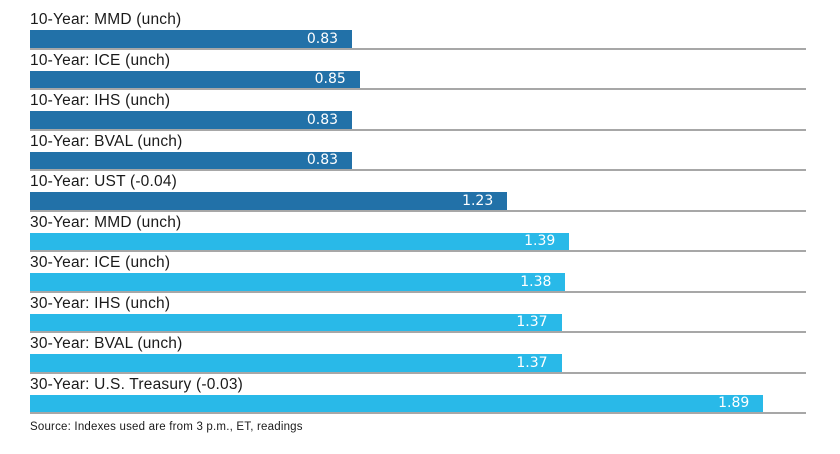 This screenshot has height=454, width=840. I want to click on bar: 1.89, so click(397, 403).